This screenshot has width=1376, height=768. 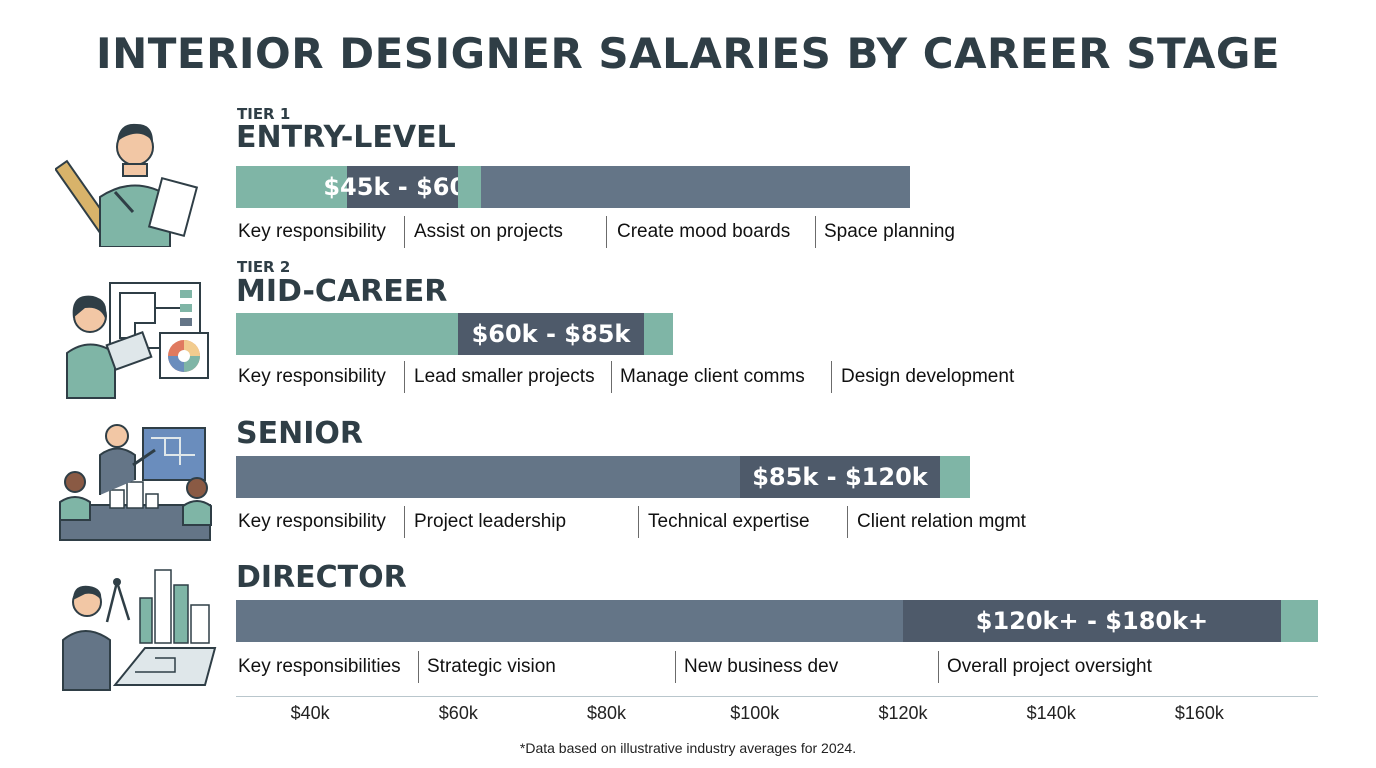 I want to click on salary-range-label: $60k - $85k, so click(x=551, y=334).